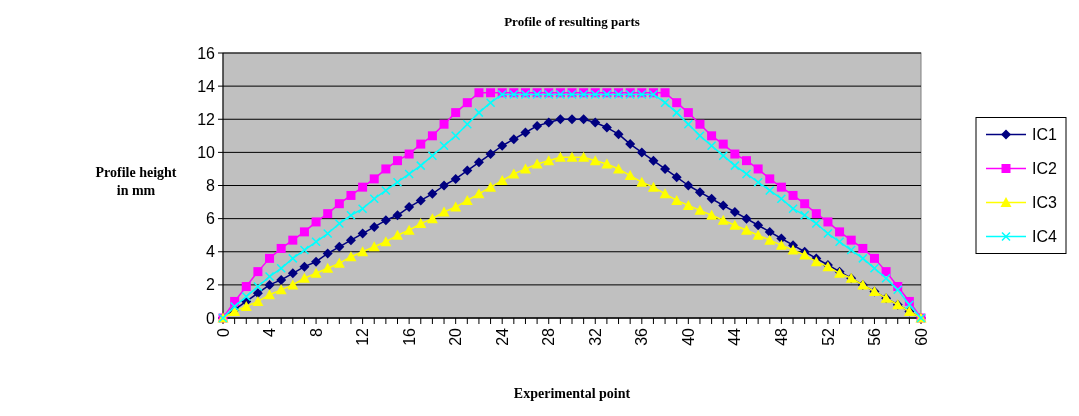 The height and width of the screenshot is (416, 1079). I want to click on x-tick-label: 20, so click(456, 336).